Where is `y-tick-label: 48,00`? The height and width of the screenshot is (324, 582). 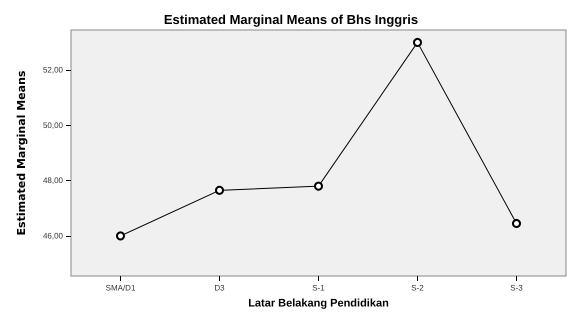 y-tick-label: 48,00 is located at coordinates (53, 181).